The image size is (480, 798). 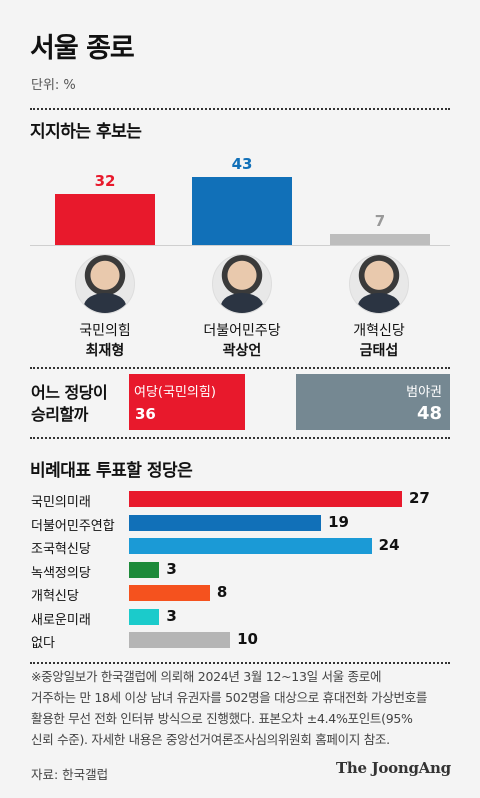 What do you see at coordinates (240, 245) in the screenshot?
I see `chart-baseline` at bounding box center [240, 245].